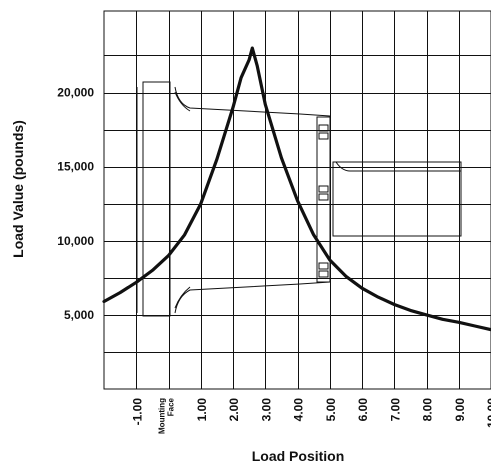 This screenshot has height=465, width=491. I want to click on body-lower-contour-inner, so click(182, 297).